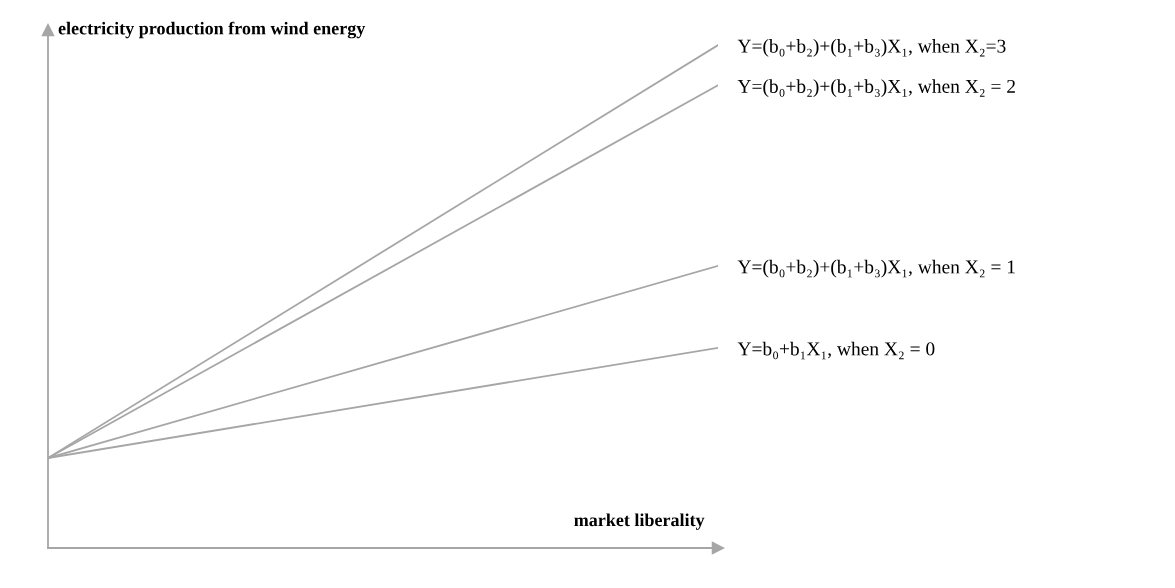  Describe the element at coordinates (876, 268) in the screenshot. I see `series-label: Y=(b₀+b₂)+(b₁+b₃)X₁, when X₂ = 1` at that location.